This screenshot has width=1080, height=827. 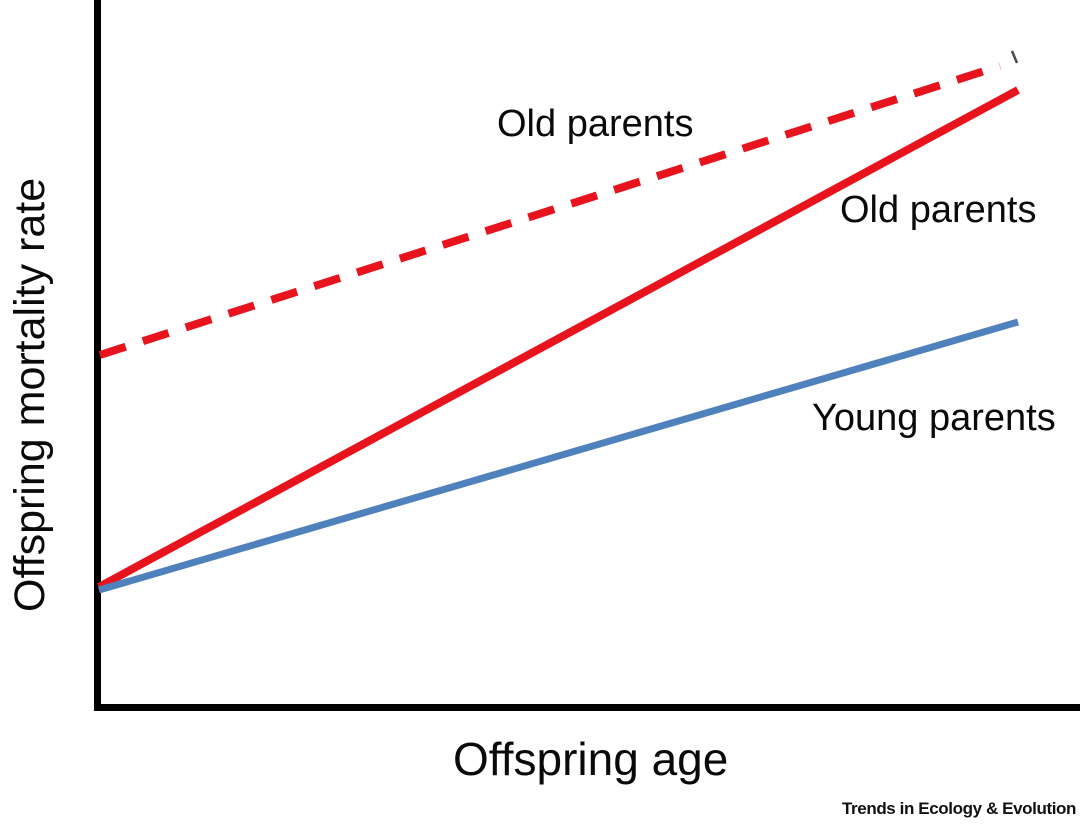 I want to click on young-parents-label: Young parents, so click(x=934, y=418).